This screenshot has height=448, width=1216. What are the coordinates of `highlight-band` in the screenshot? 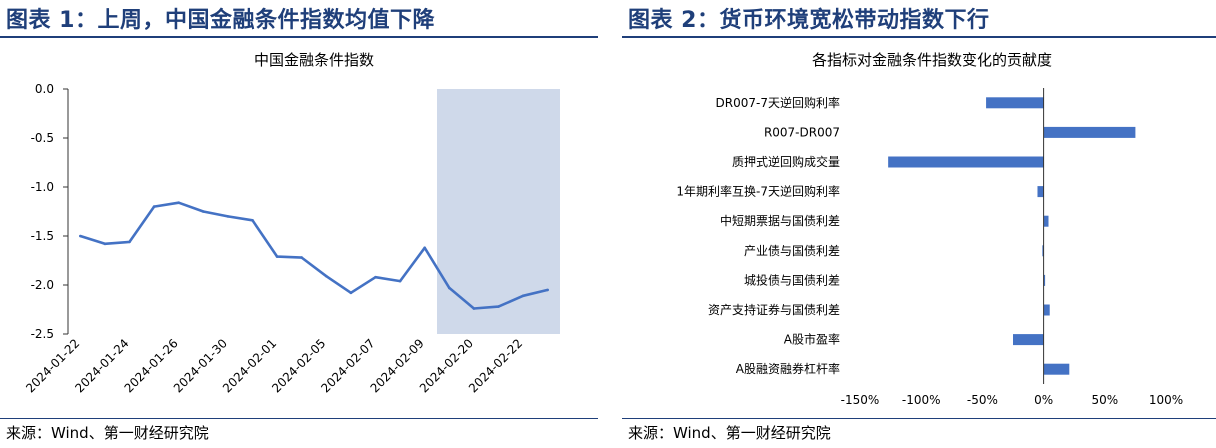 It's located at (498, 211).